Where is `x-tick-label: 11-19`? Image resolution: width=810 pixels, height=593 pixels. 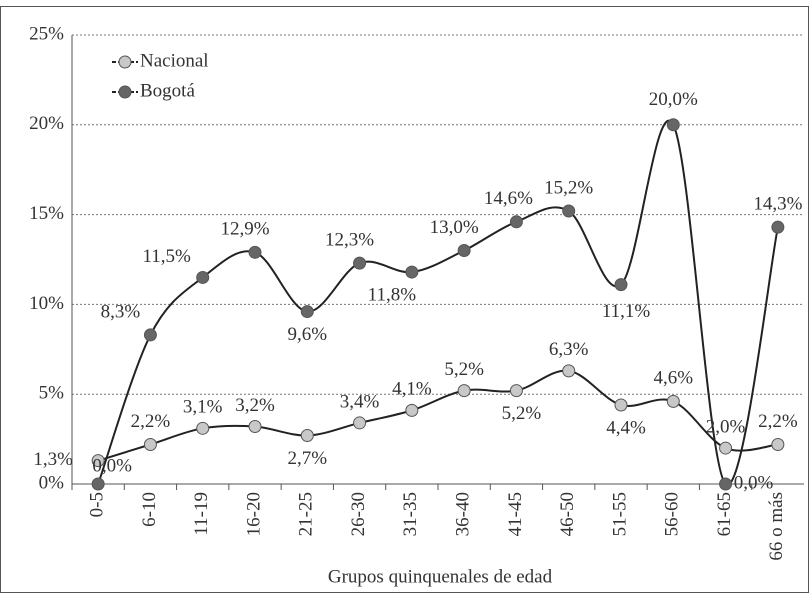
x-tick-label: 11-19 is located at coordinates (201, 514).